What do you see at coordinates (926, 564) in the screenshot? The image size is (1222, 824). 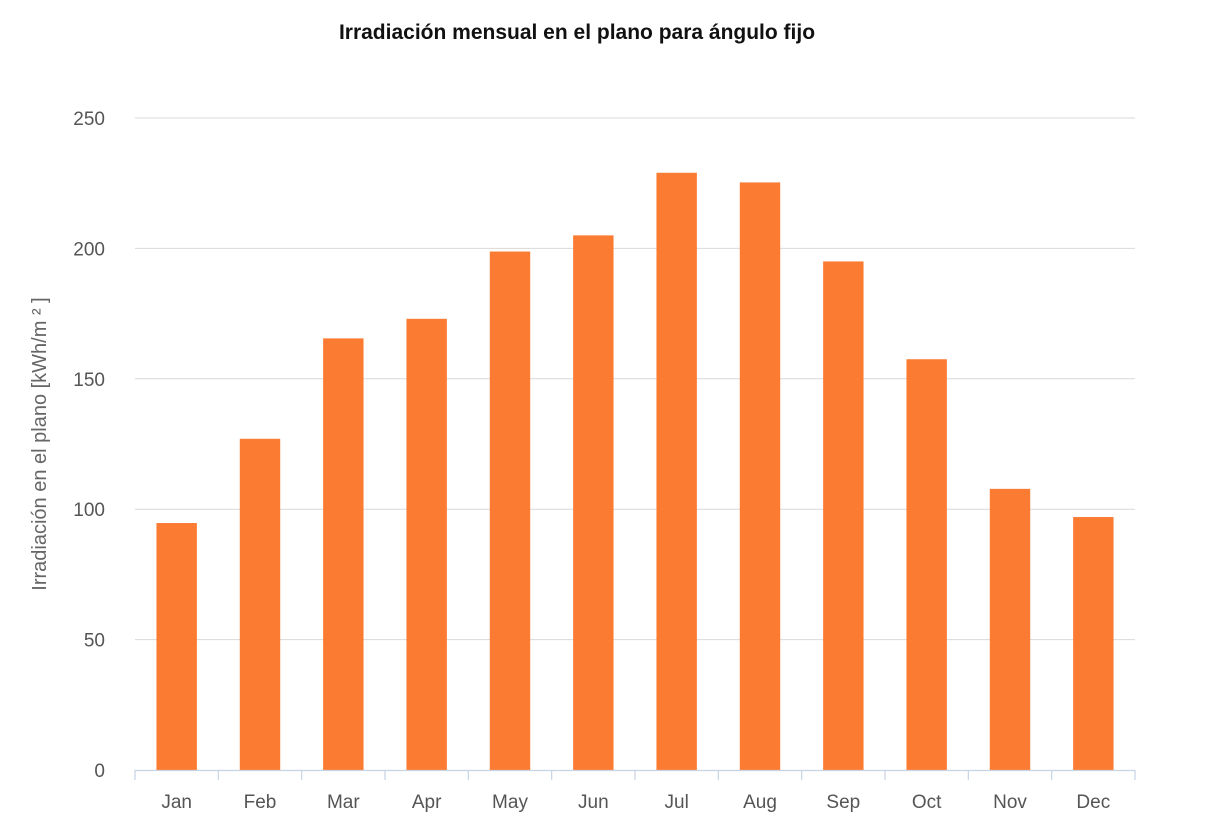 I see `bar-oct` at bounding box center [926, 564].